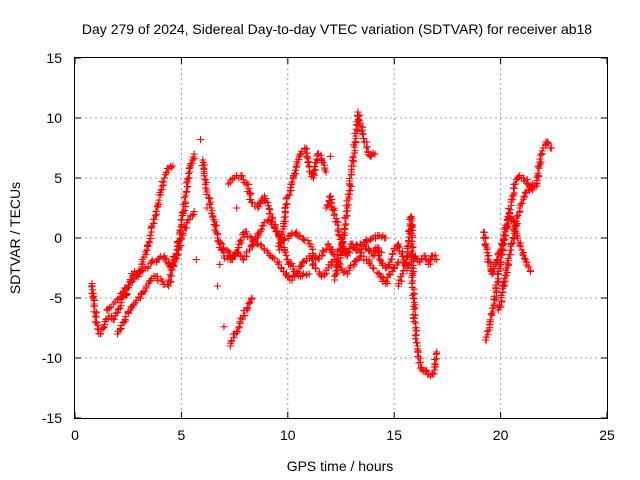 The image size is (640, 480). What do you see at coordinates (58, 238) in the screenshot?
I see `y-tick-label: 0` at bounding box center [58, 238].